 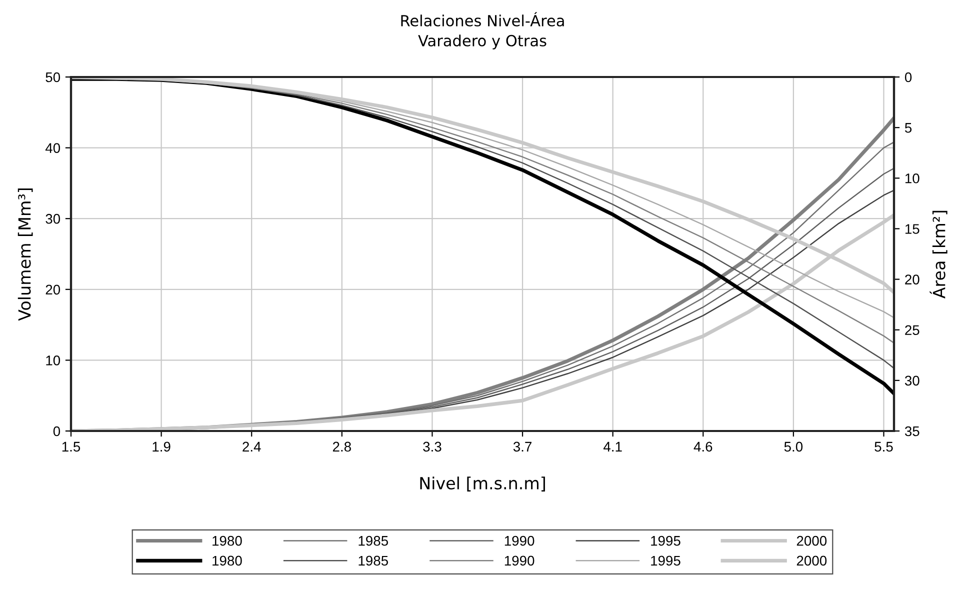 I want to click on x-tick-label: 2.8, so click(x=341, y=447).